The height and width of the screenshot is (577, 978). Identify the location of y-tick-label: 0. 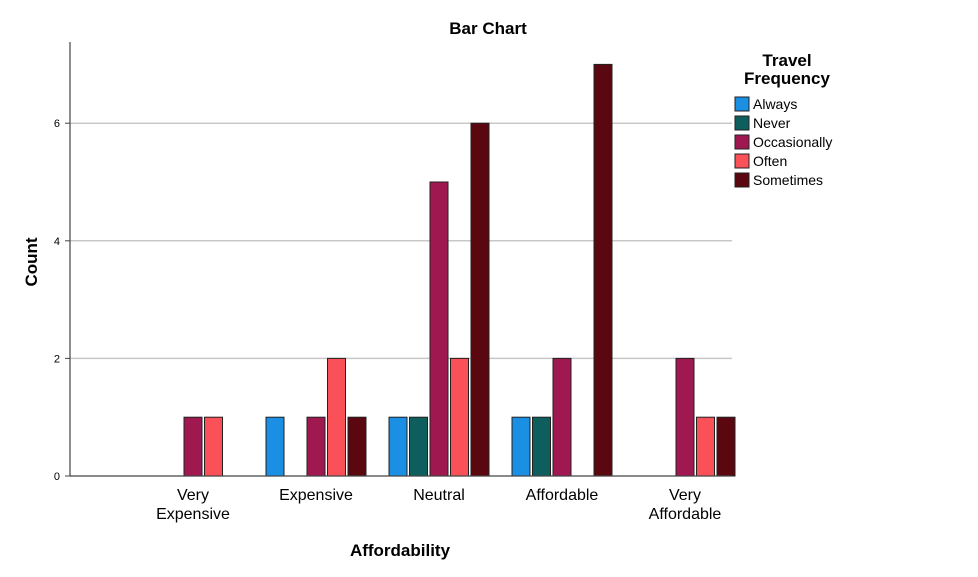
(57, 477).